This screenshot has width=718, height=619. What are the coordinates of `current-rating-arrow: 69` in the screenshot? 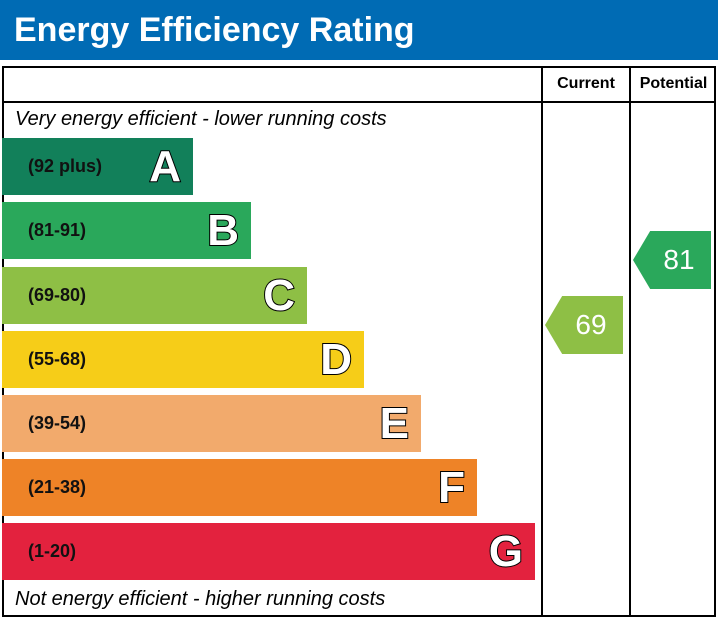 It's located at (584, 325).